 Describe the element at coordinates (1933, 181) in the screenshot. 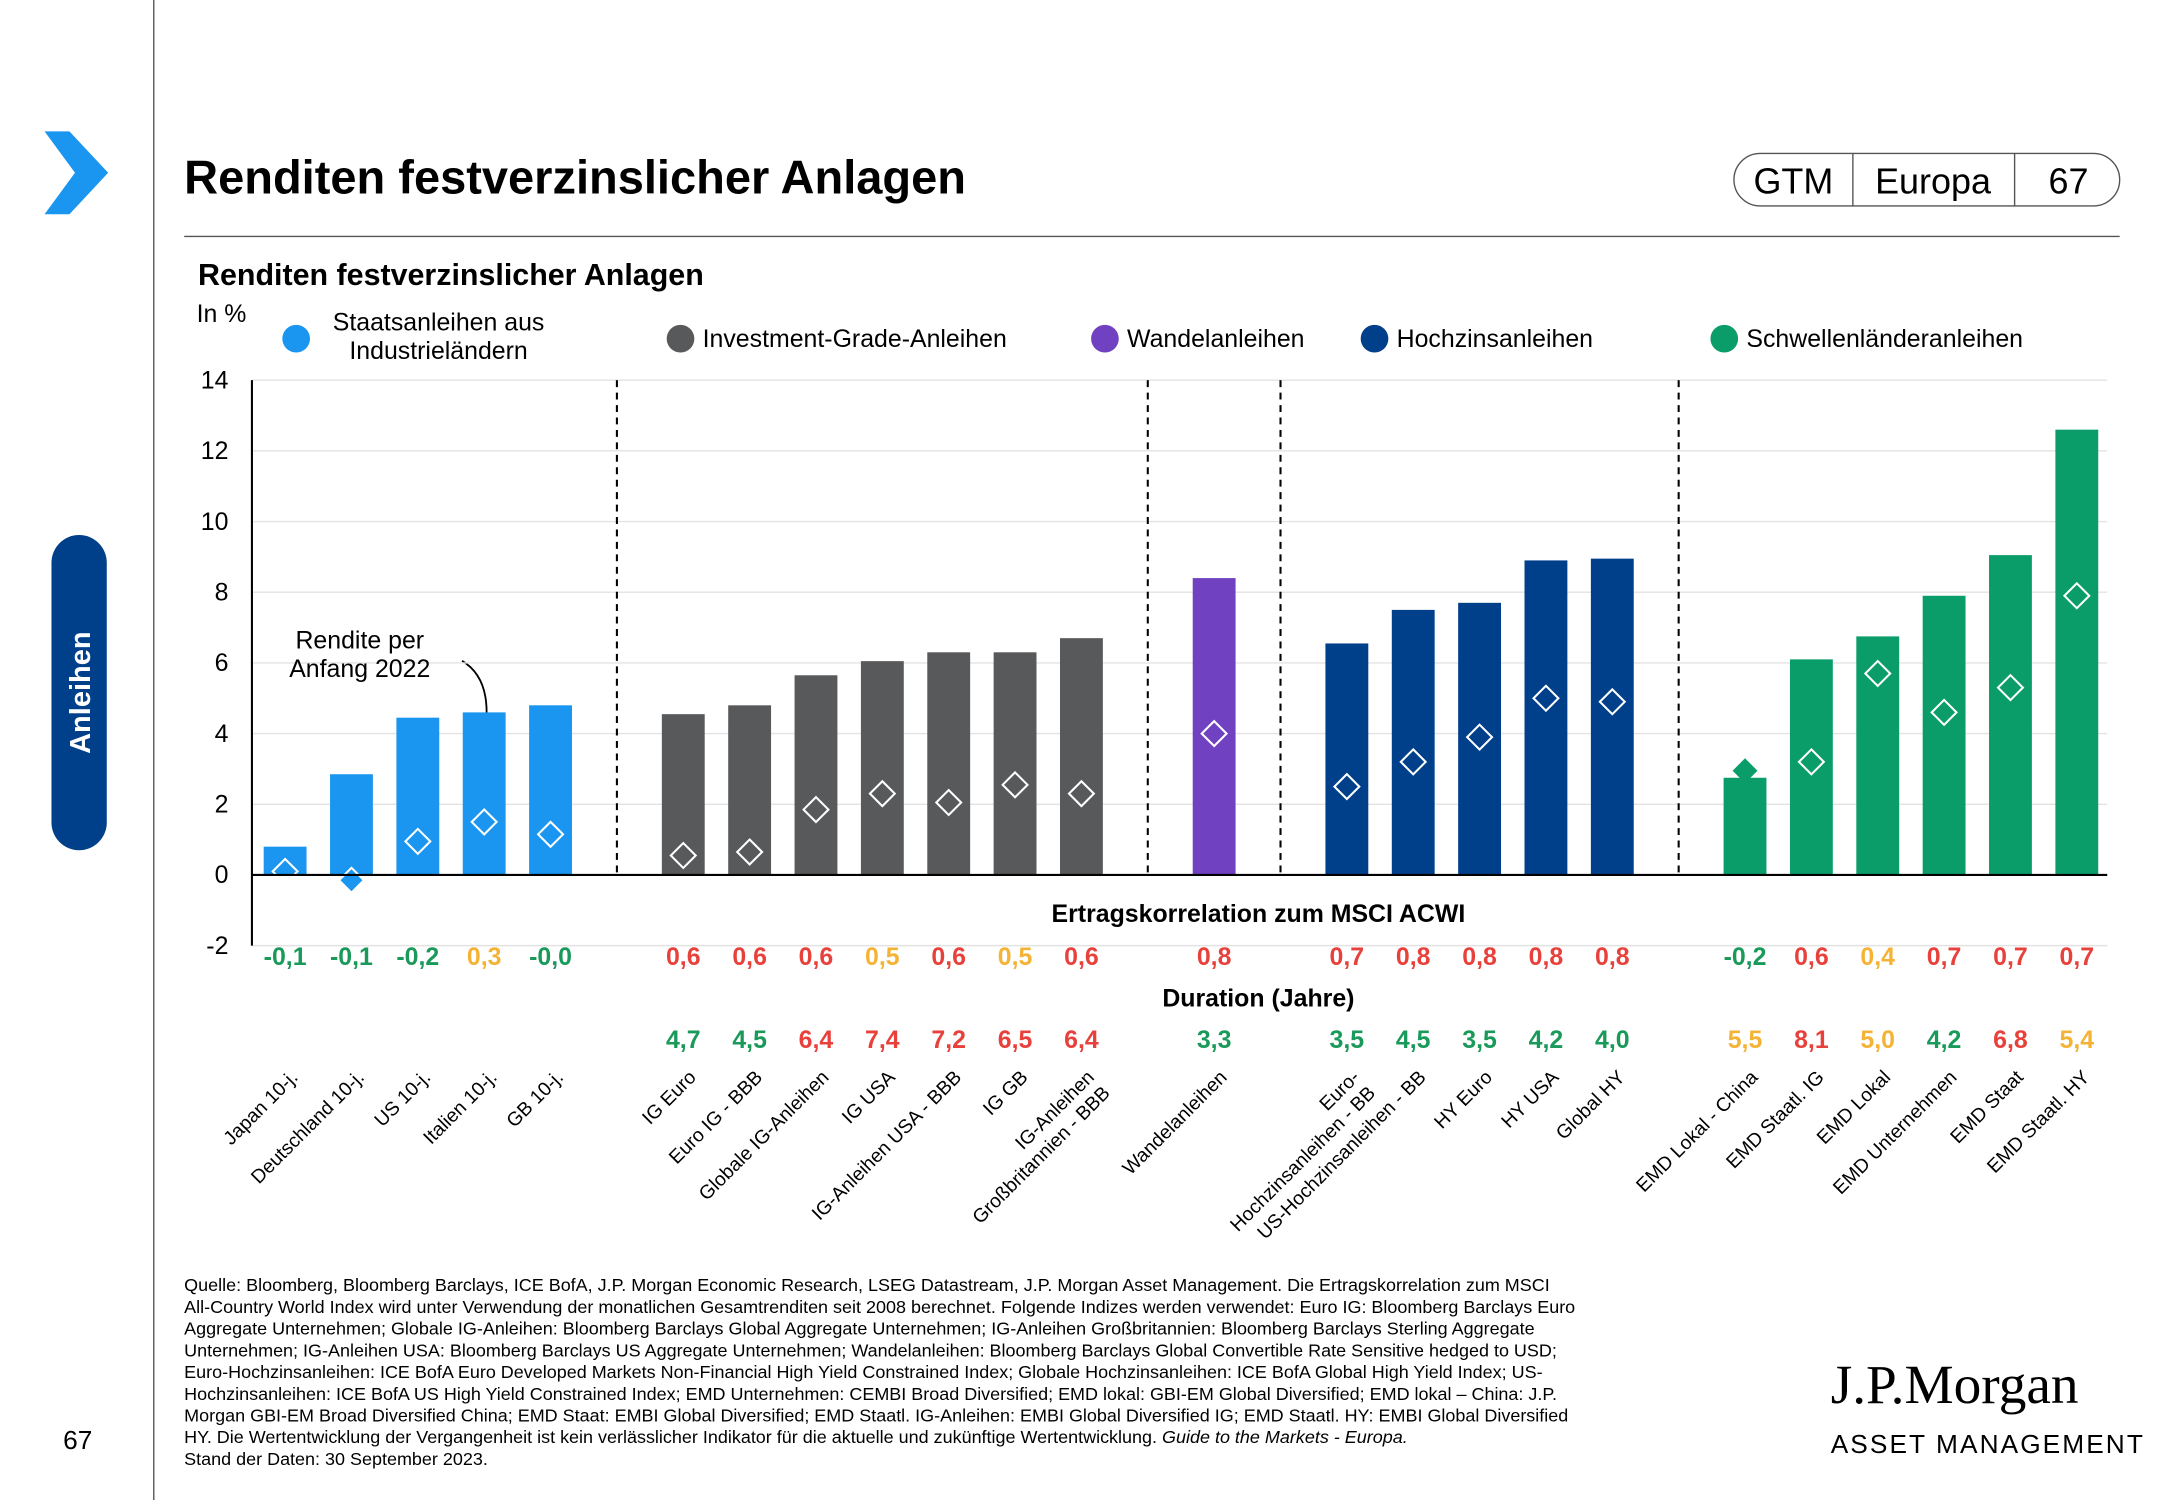

I see `tag: Europa` at that location.